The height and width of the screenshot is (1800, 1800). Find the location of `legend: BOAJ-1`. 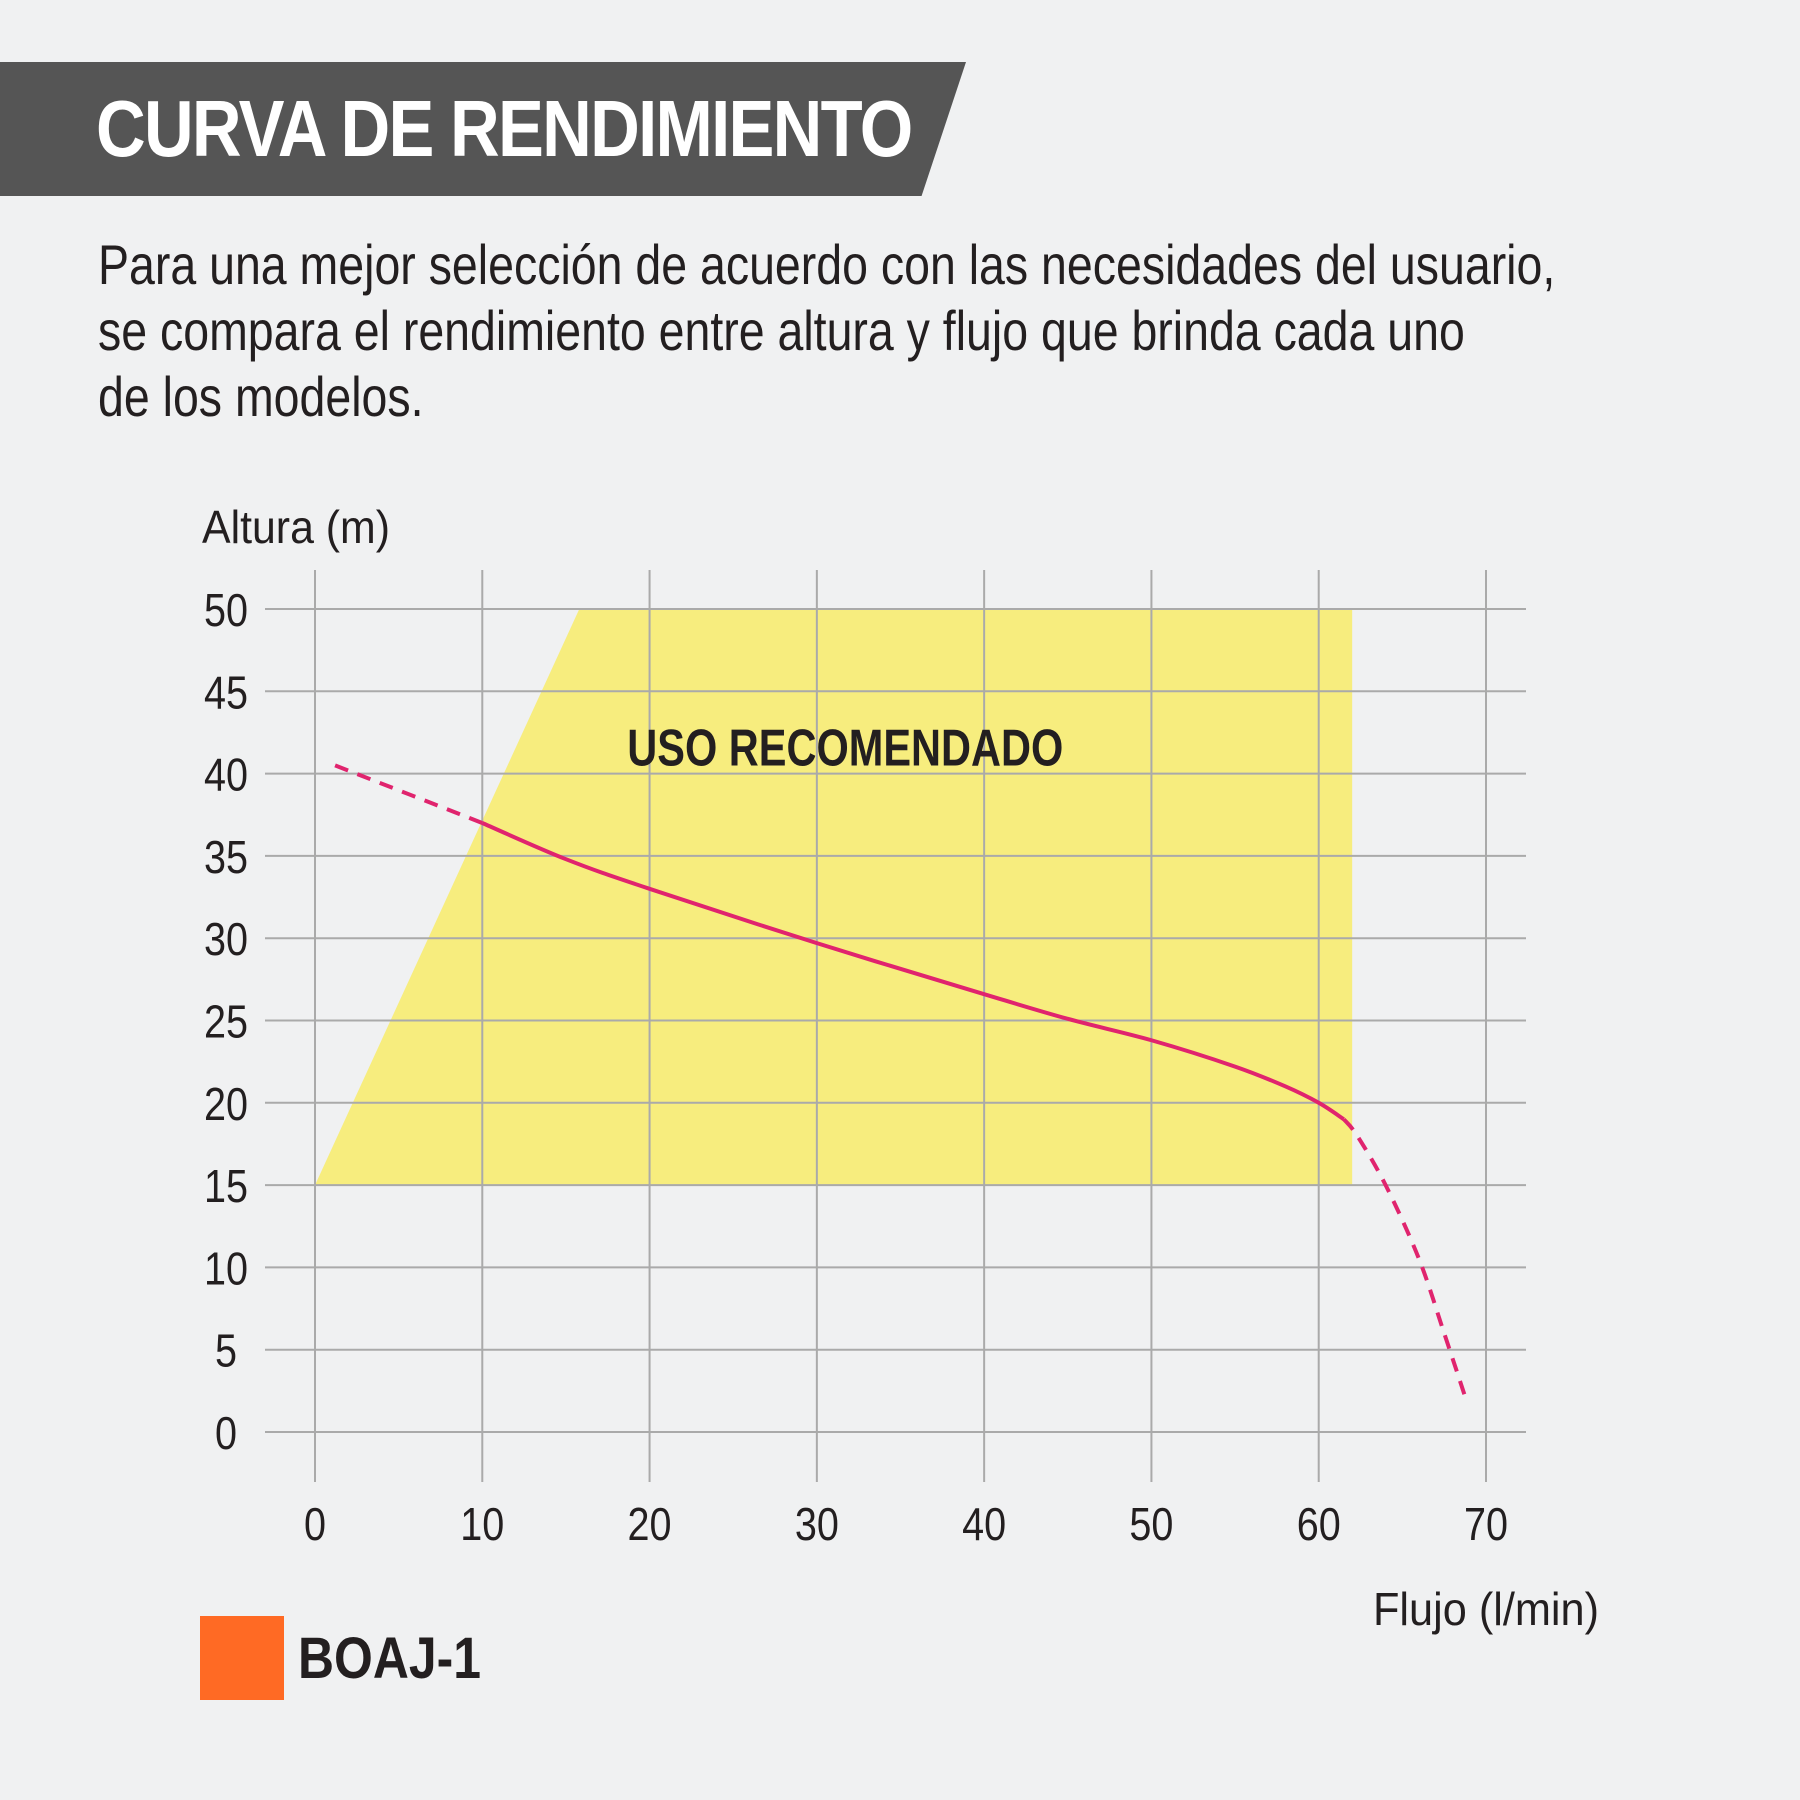

legend: BOAJ-1 is located at coordinates (355, 1658).